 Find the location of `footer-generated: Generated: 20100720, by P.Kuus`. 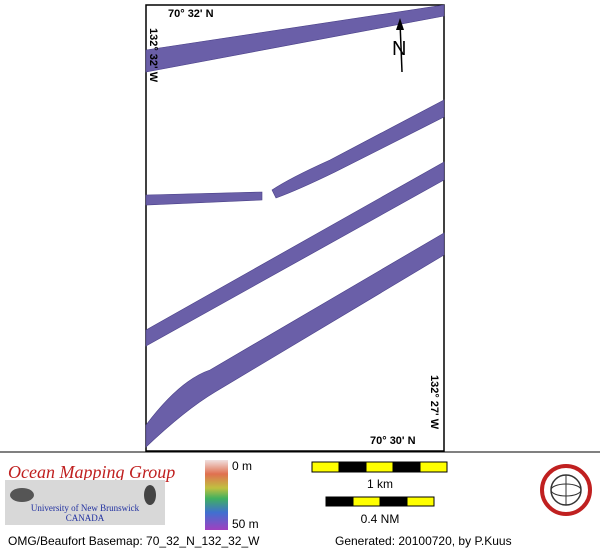

footer-generated: Generated: 20100720, by P.Kuus is located at coordinates (423, 541).